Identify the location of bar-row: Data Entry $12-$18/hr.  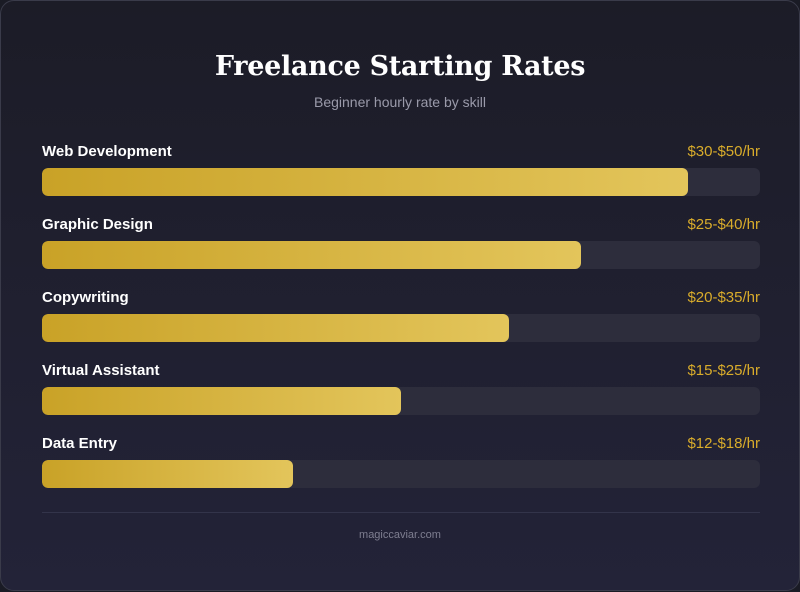
(401, 471).